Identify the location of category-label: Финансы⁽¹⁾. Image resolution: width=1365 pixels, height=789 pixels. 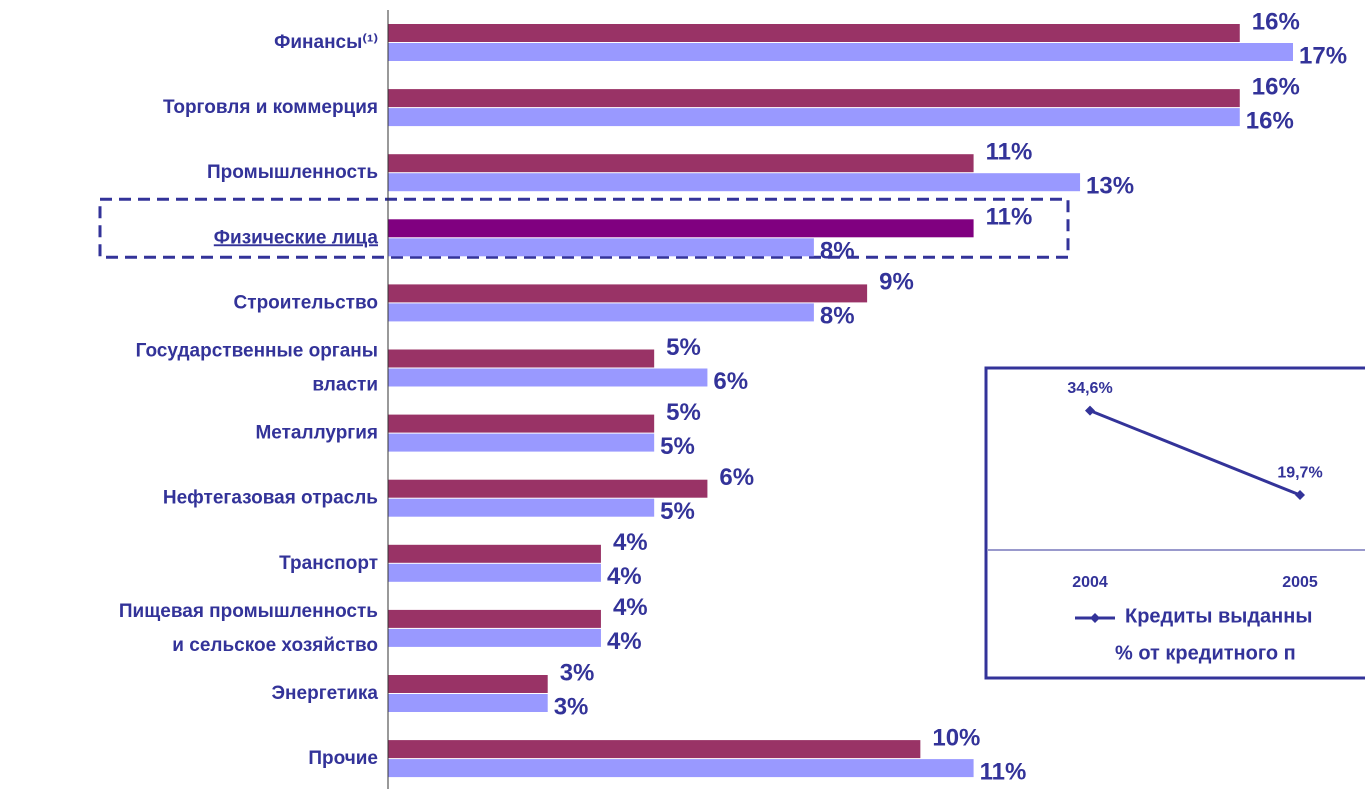
(326, 42).